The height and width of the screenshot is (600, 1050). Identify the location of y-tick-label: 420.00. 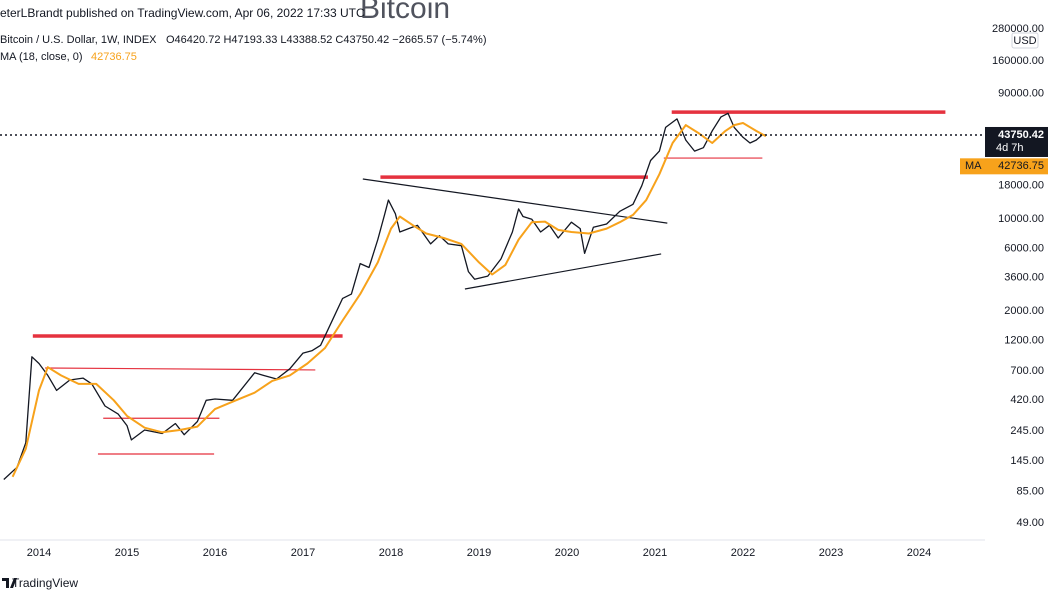
(1027, 400).